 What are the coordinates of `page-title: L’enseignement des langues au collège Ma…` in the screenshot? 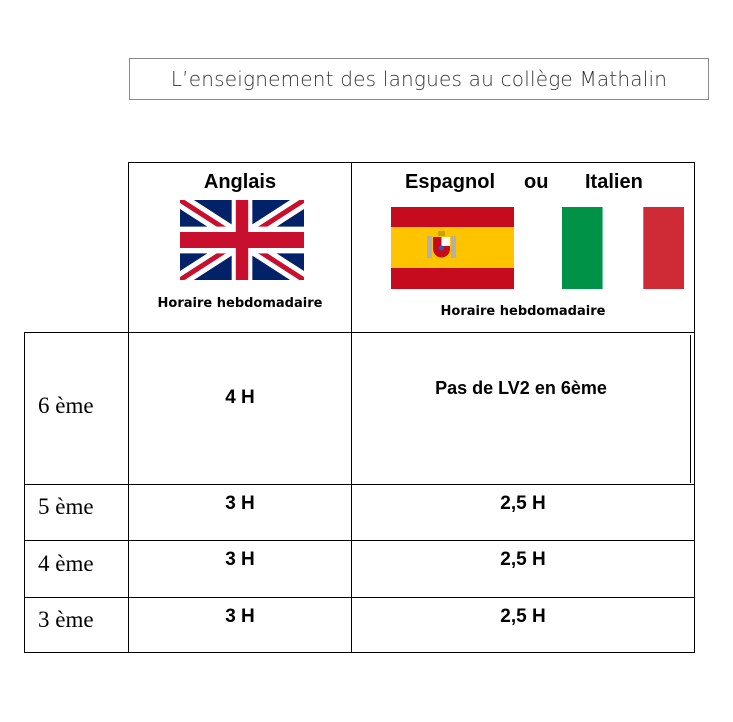 It's located at (419, 79).